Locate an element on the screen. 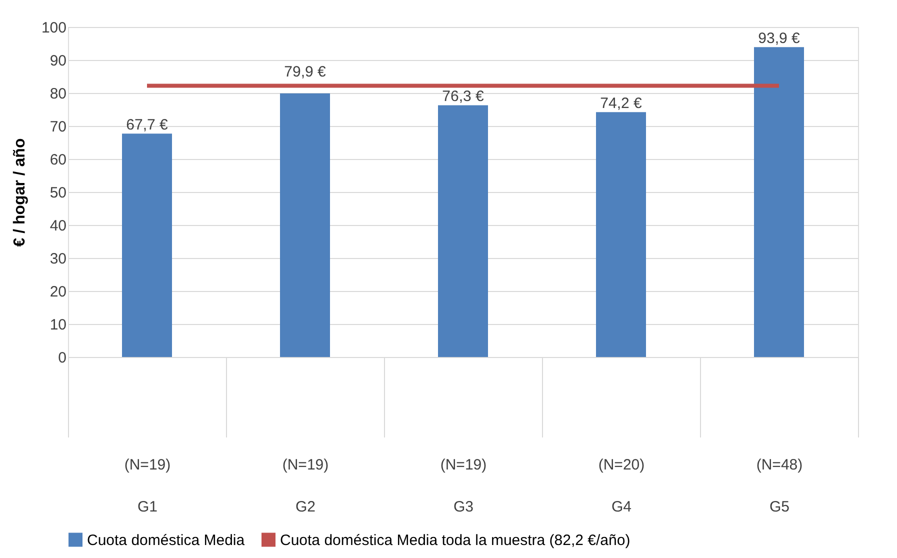 The height and width of the screenshot is (558, 897). category-label: (N=19) G3 is located at coordinates (463, 486).